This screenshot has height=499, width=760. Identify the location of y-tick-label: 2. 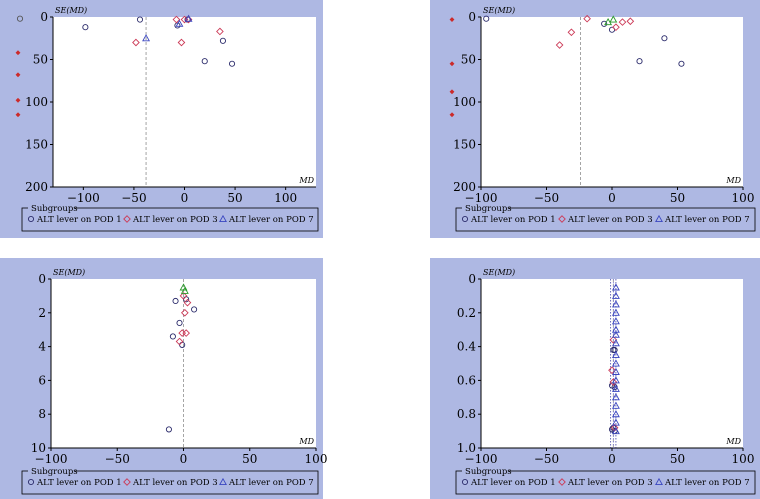
(42, 313).